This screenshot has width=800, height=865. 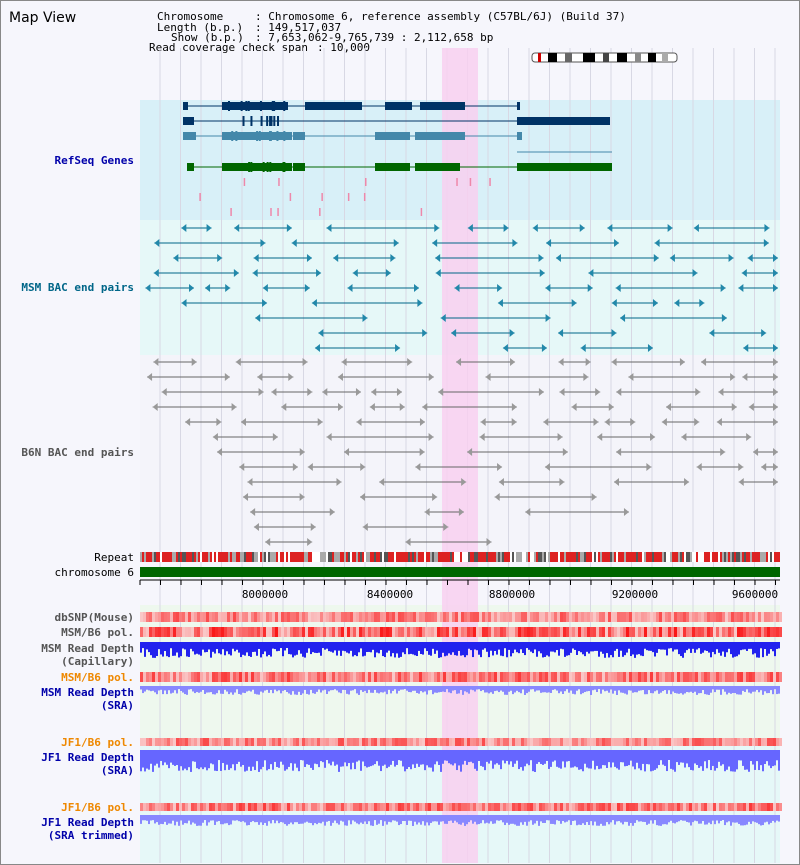 I want to click on exon-tick, so click(x=274, y=121).